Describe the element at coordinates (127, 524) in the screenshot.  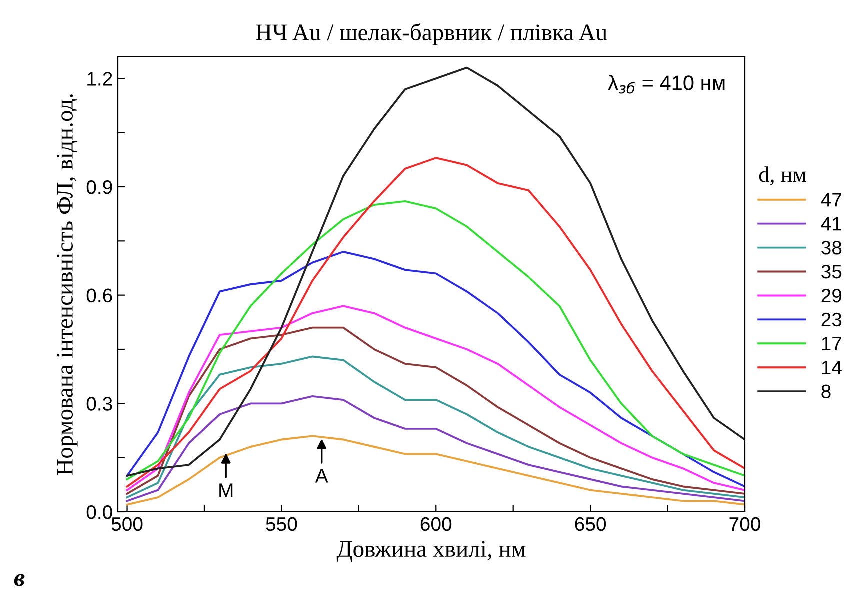
I see `x-tick-label: 500` at that location.